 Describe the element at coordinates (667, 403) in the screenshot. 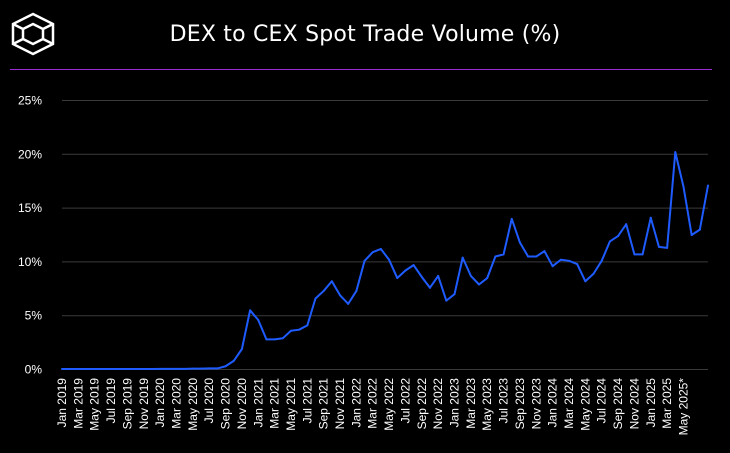

I see `x-tick-label: Mar 2025` at that location.